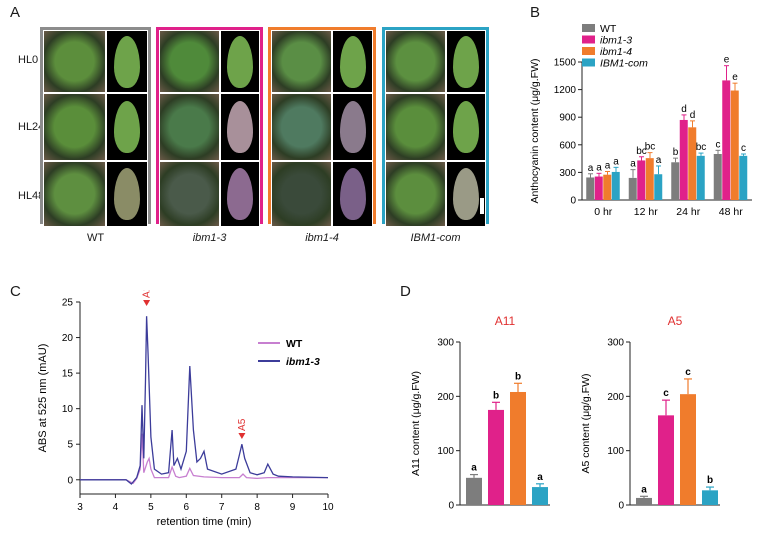 The image size is (760, 550). What do you see at coordinates (586, 423) in the screenshot?
I see `y-axis-label: A5 content (μg/g.FW)` at bounding box center [586, 423].